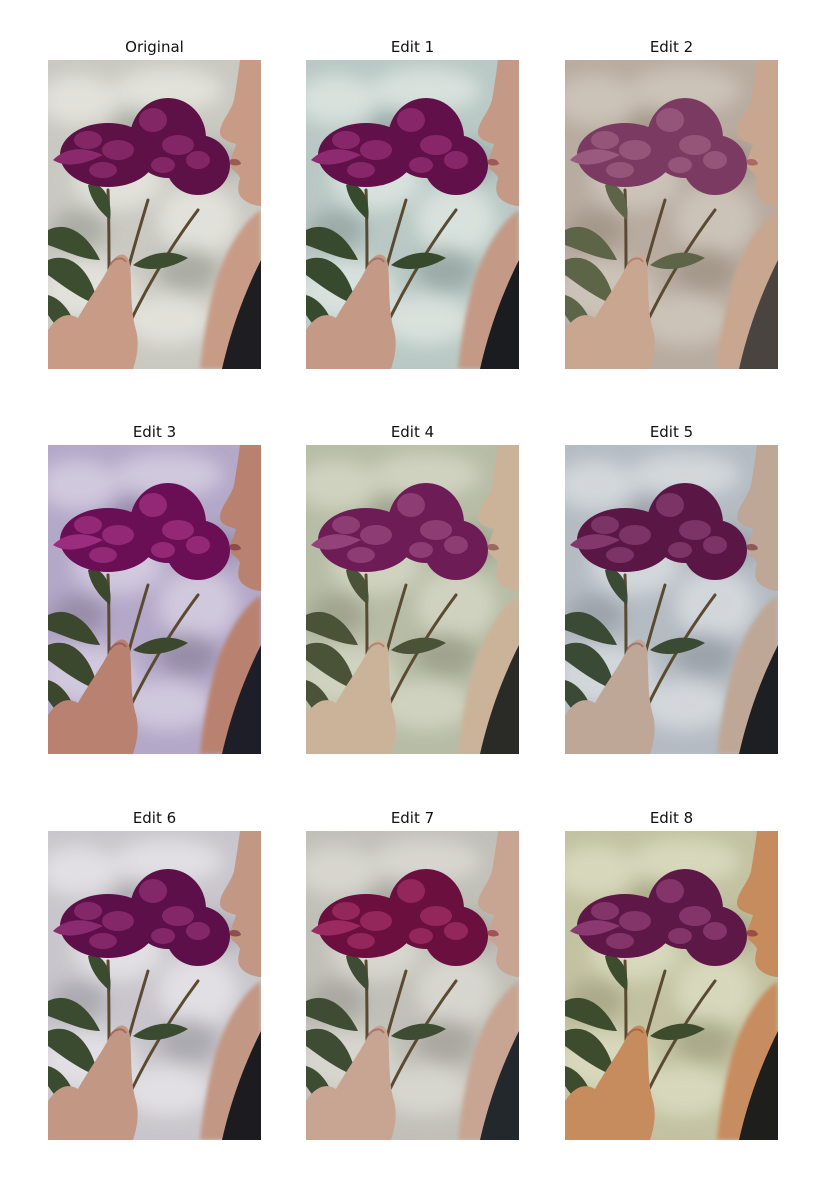 Image resolution: width=825 pixels, height=1200 pixels. Describe the element at coordinates (412, 432) in the screenshot. I see `panel-title: Edit 4` at that location.